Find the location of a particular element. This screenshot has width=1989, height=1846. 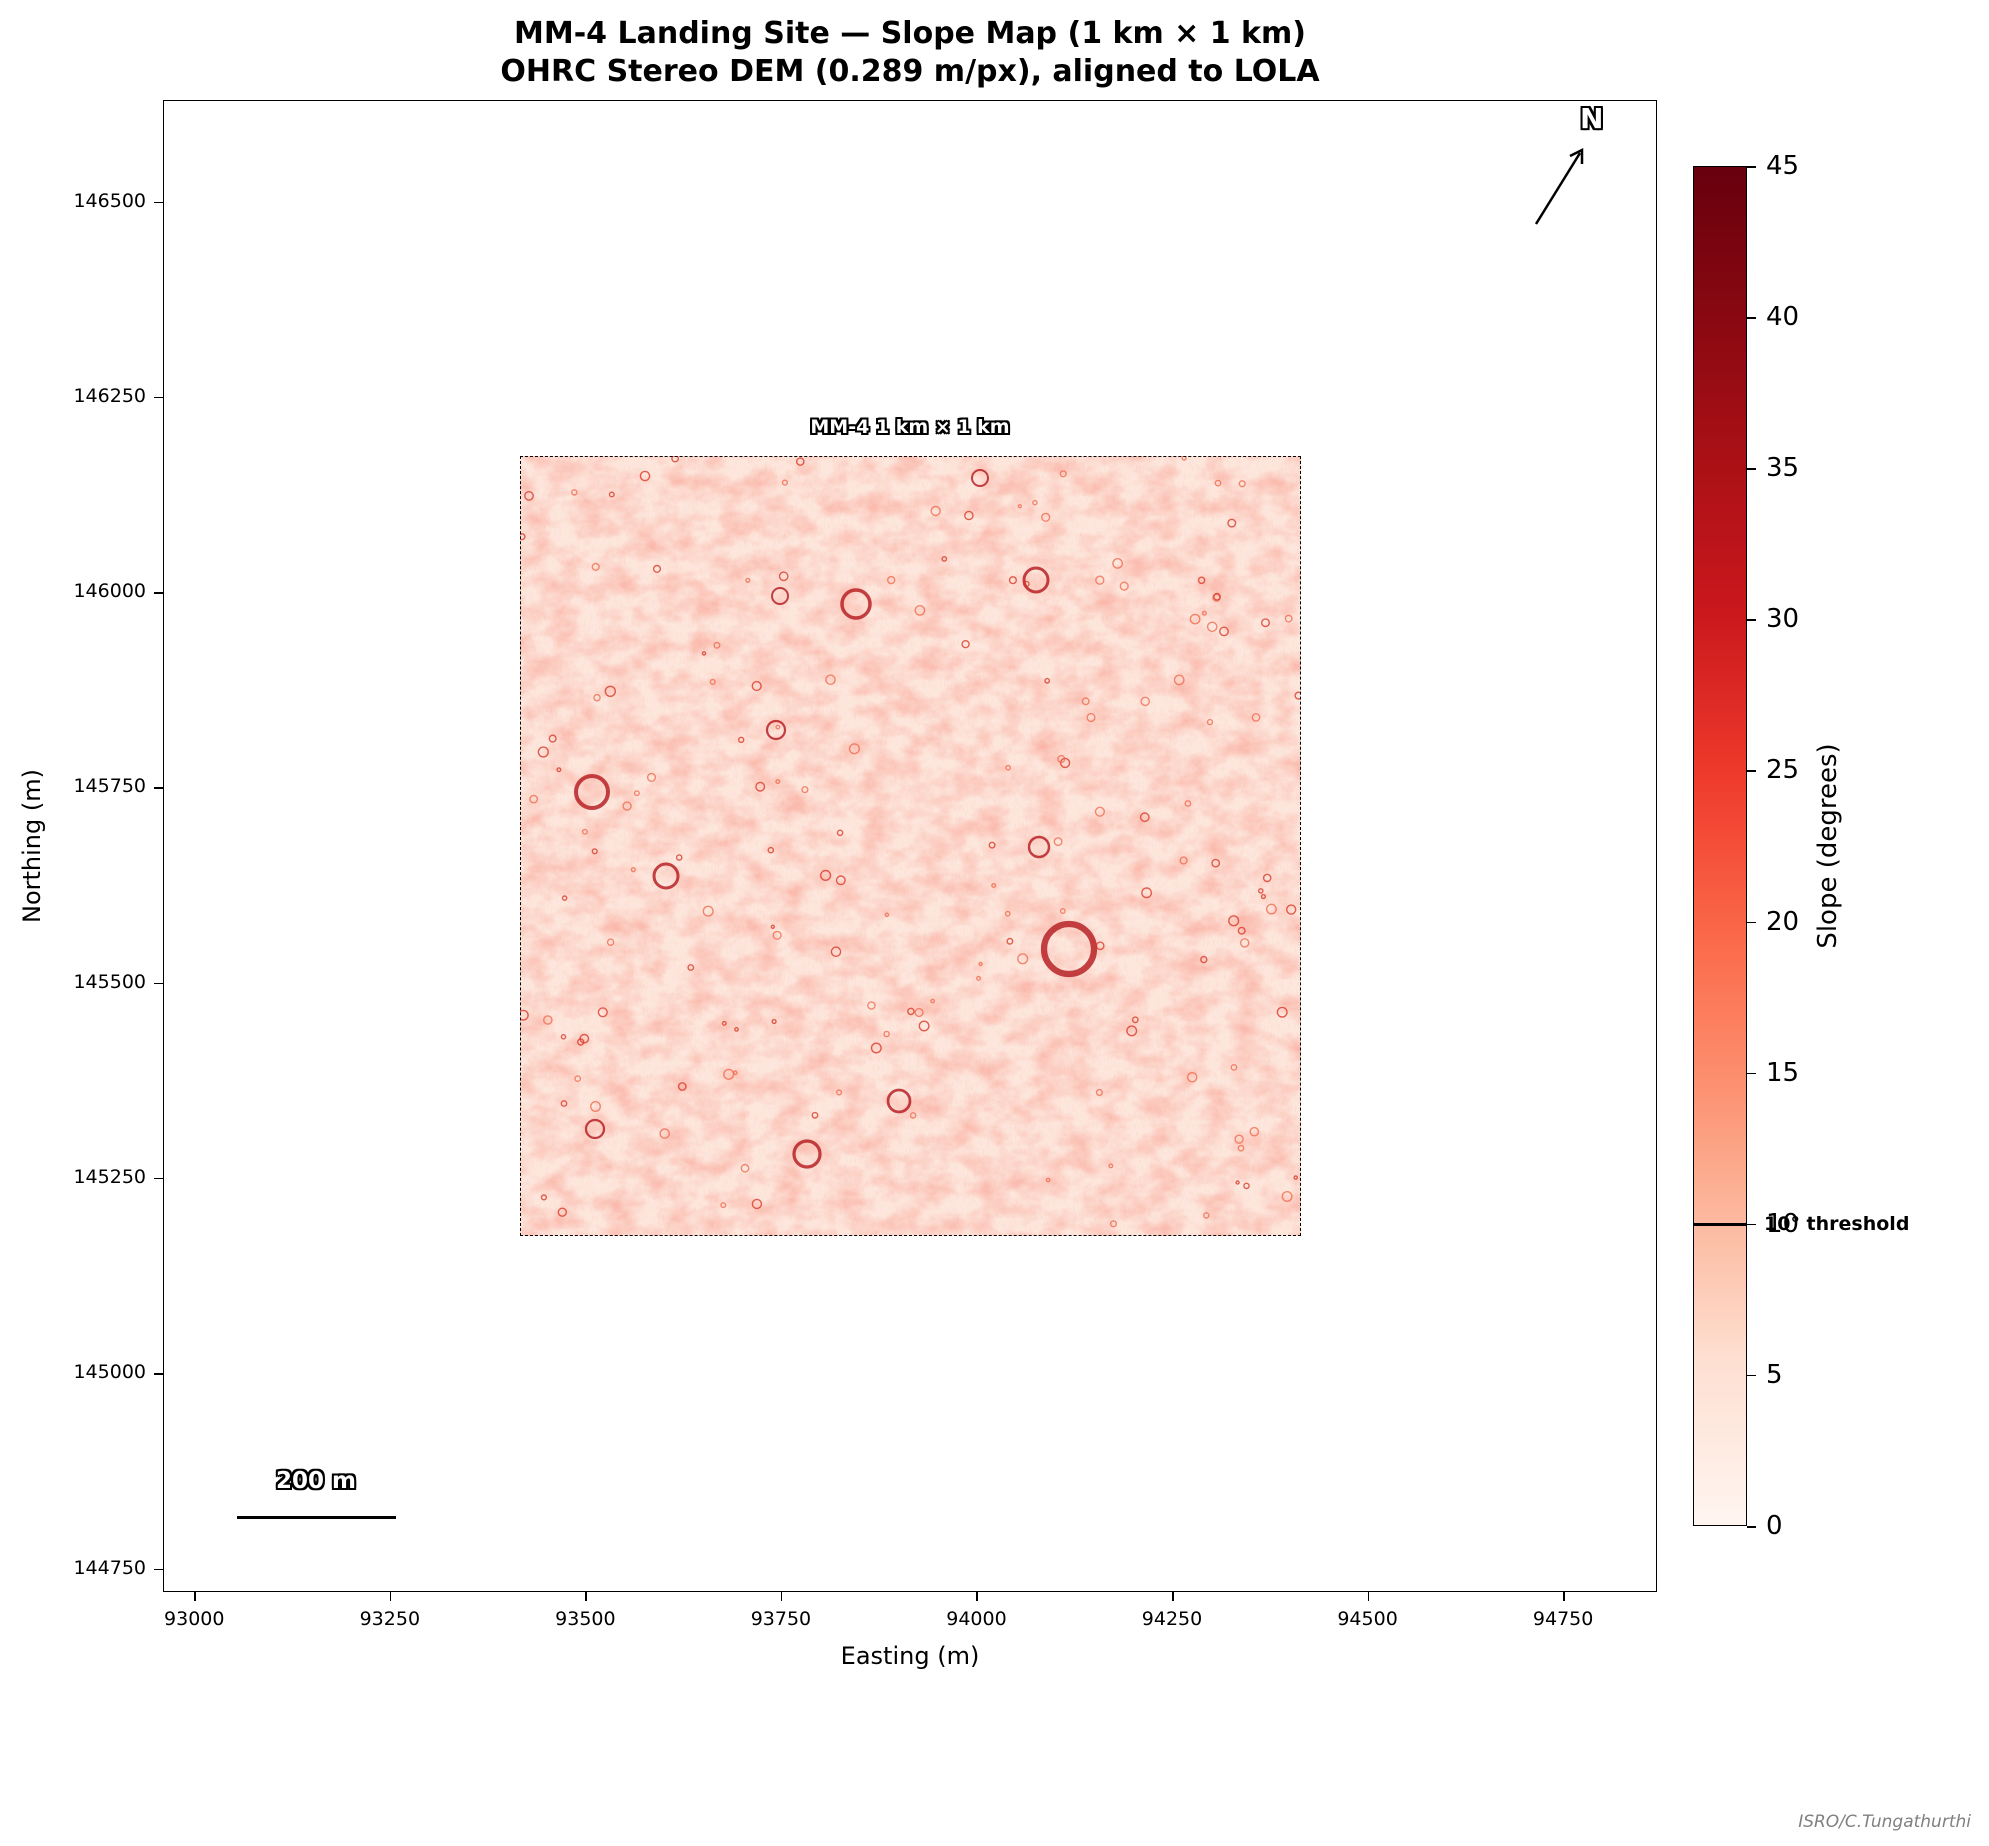

x-axis-label: Easting (m) is located at coordinates (910, 1656).